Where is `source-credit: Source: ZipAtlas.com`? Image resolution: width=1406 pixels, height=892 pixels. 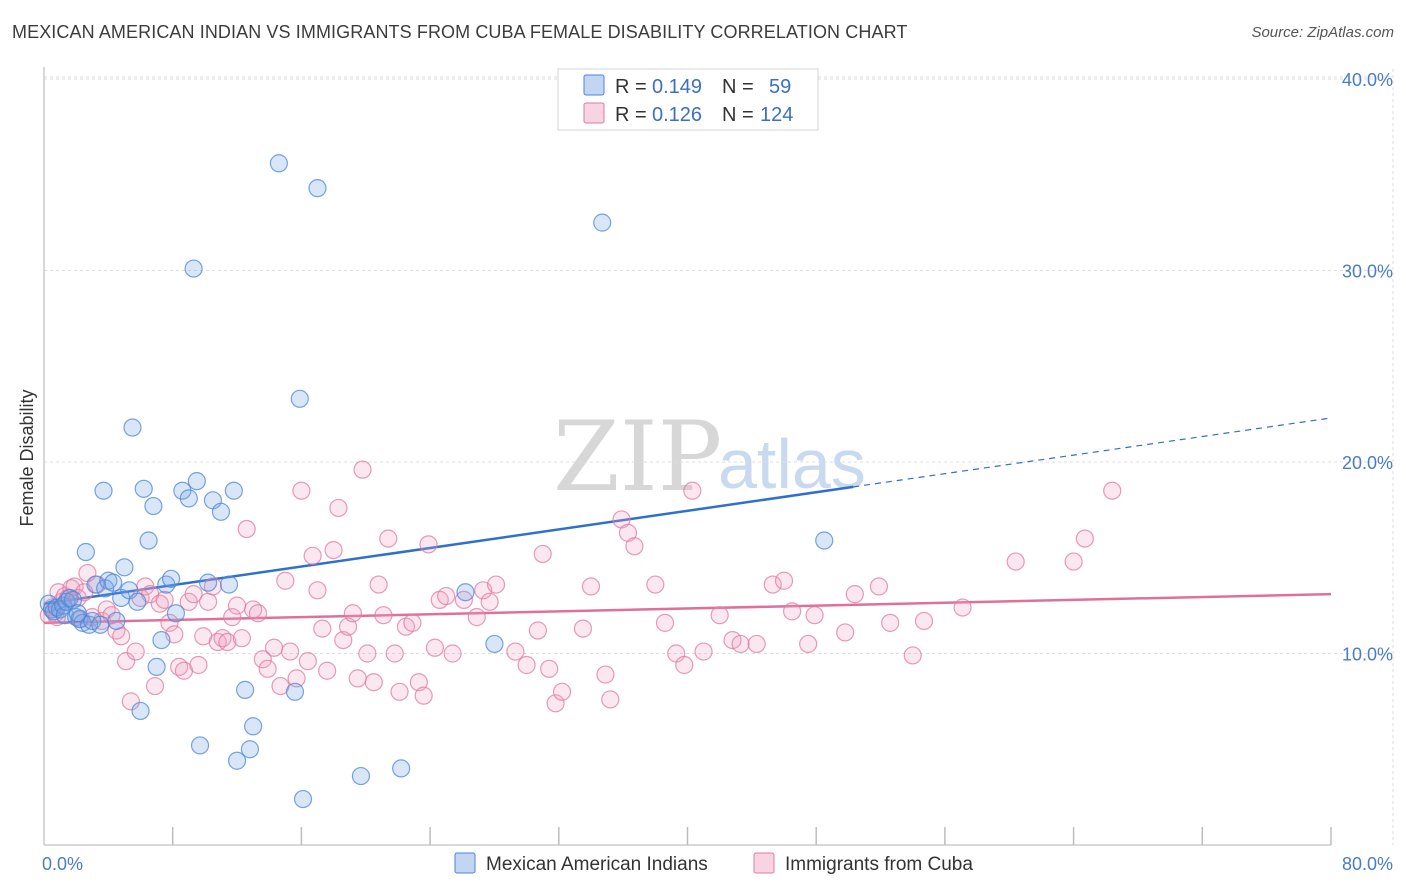 source-credit: Source: ZipAtlas.com is located at coordinates (1322, 32).